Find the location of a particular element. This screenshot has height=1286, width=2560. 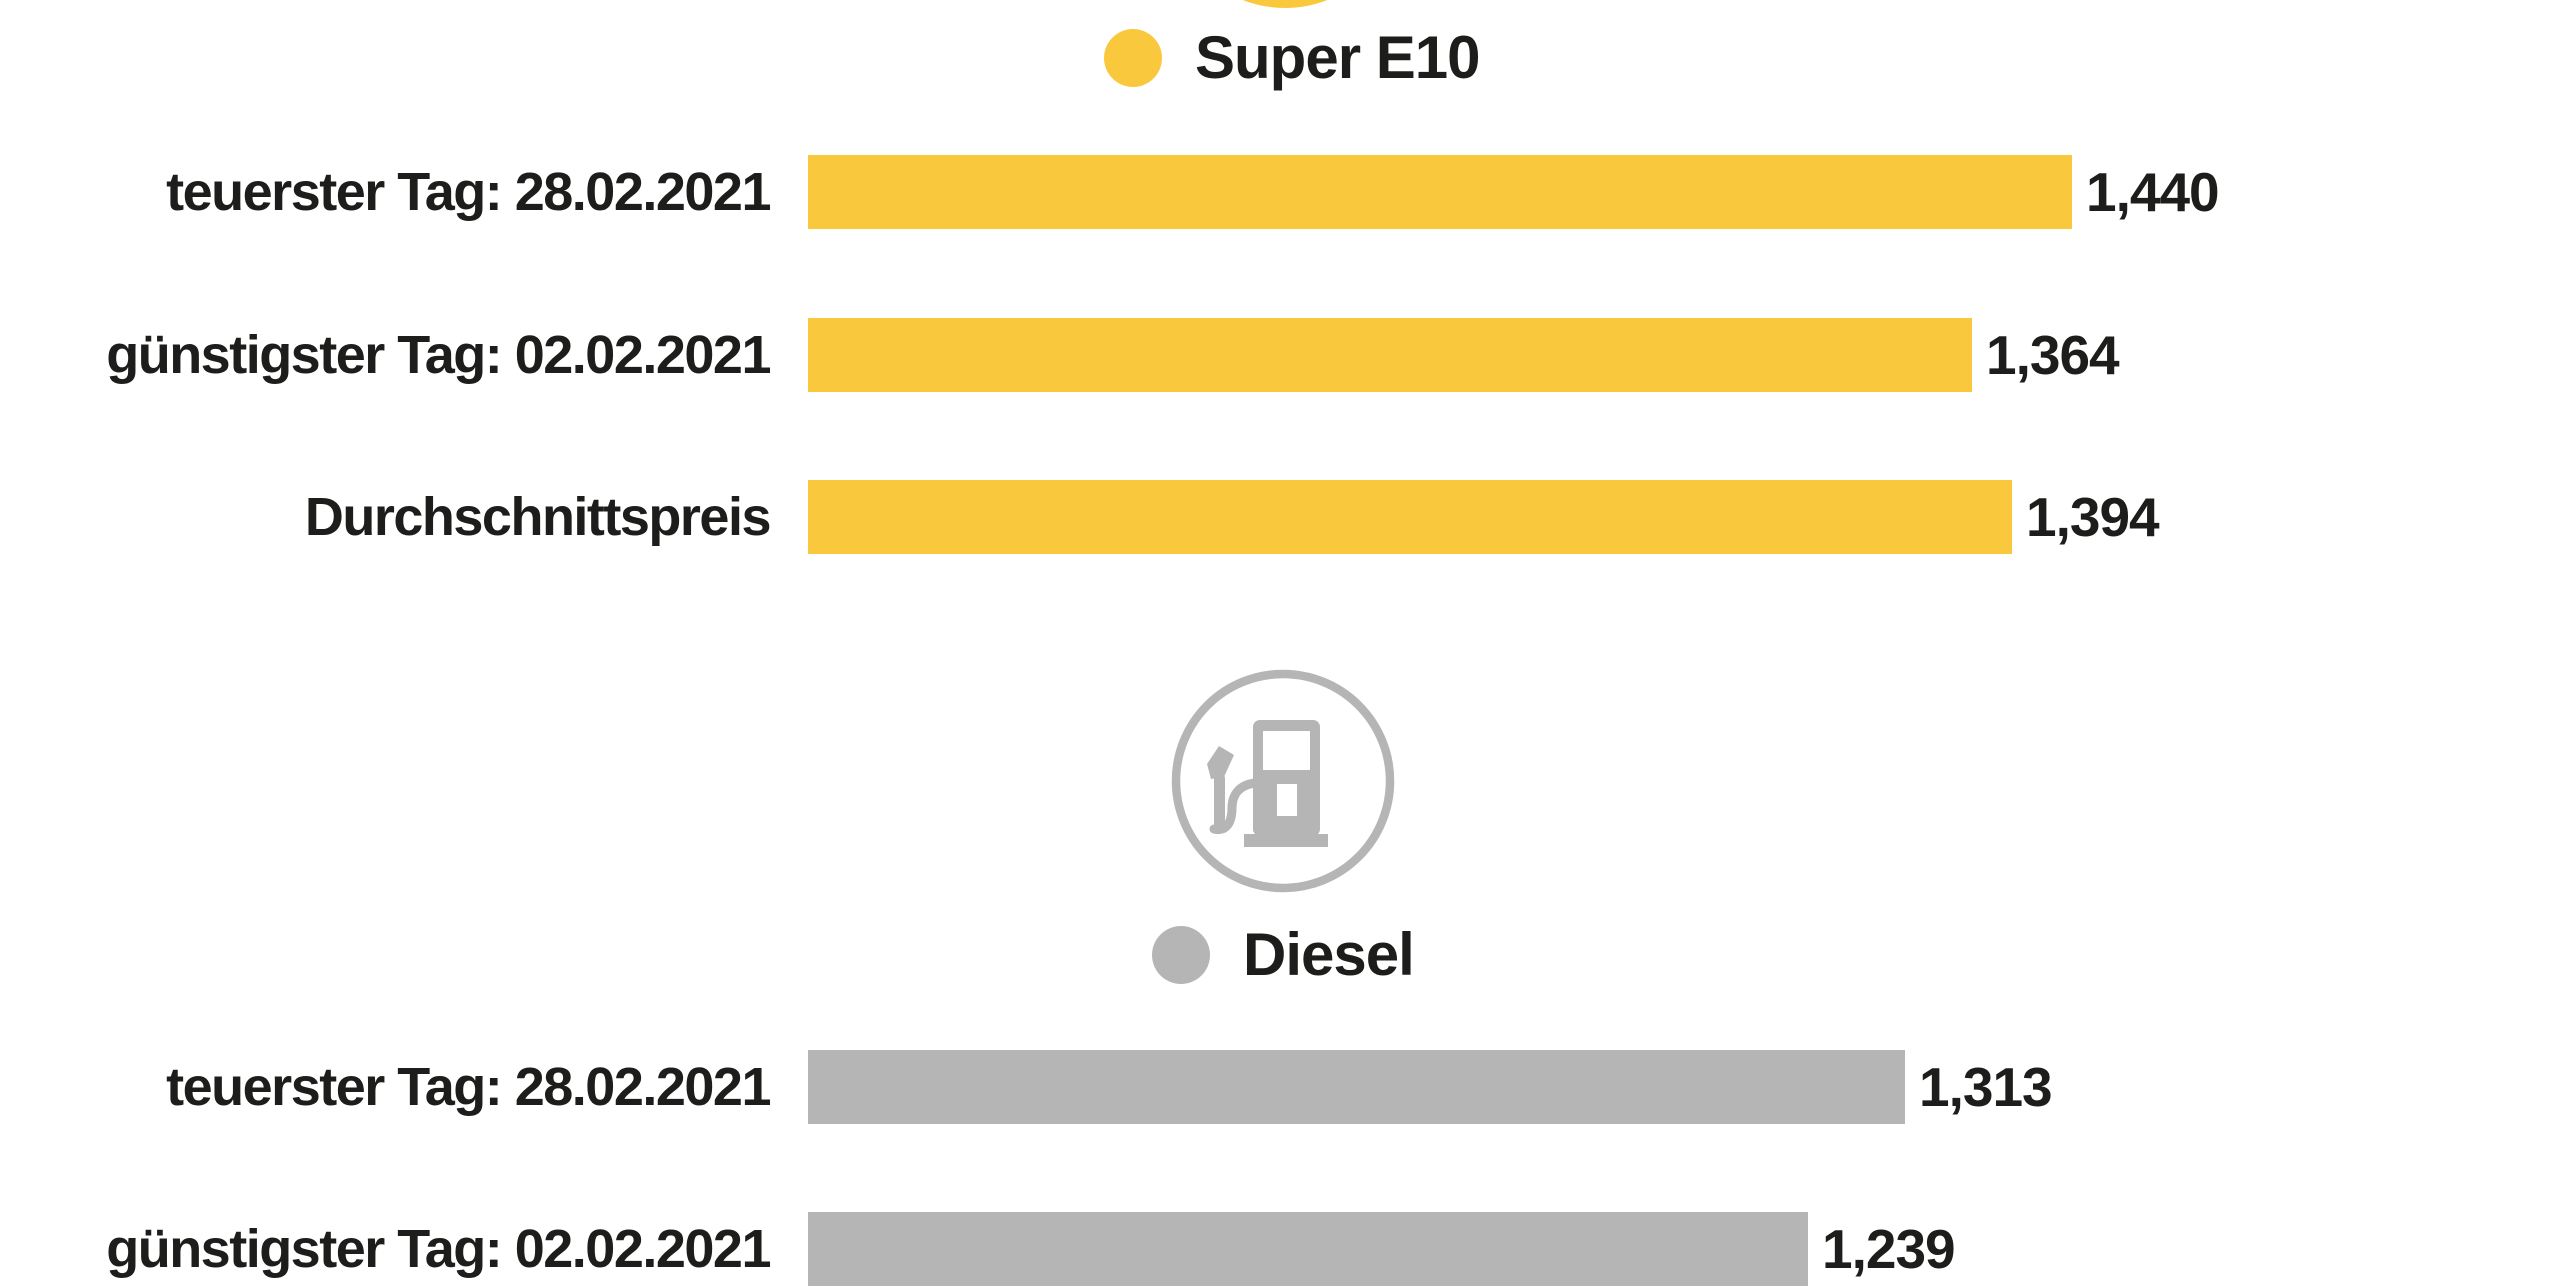

bar-row: teuerster Tag: 28.02.2021 1,313 is located at coordinates (1280, 1087).